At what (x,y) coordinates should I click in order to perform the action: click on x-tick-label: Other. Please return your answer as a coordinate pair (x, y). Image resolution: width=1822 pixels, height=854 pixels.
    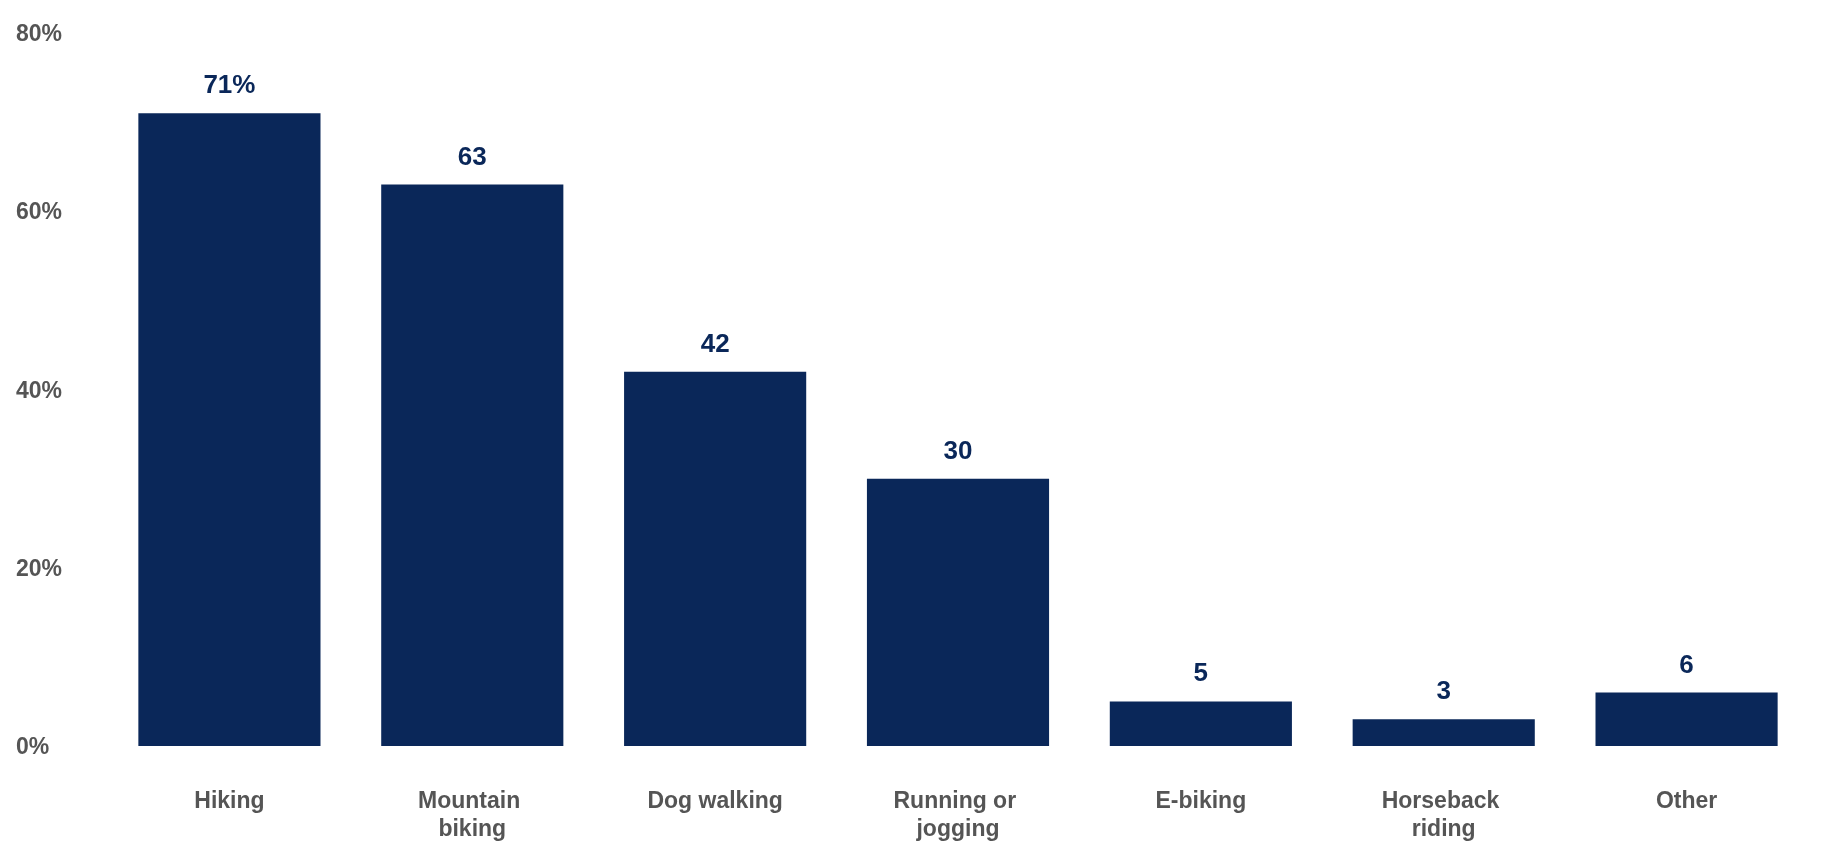
    Looking at the image, I should click on (1686, 800).